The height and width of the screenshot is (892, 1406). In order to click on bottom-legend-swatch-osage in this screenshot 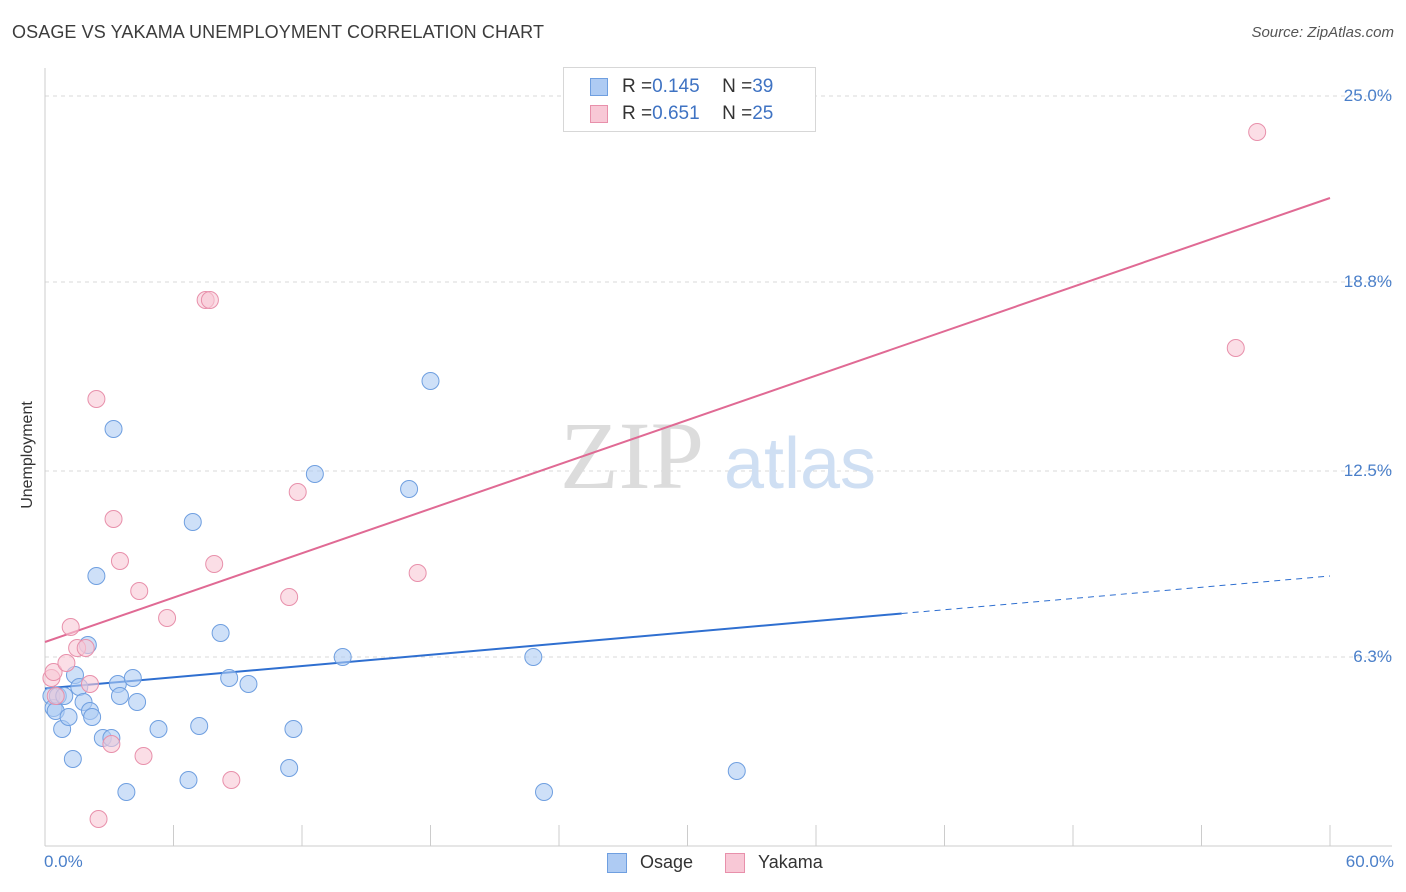, I will do `click(617, 862)`.